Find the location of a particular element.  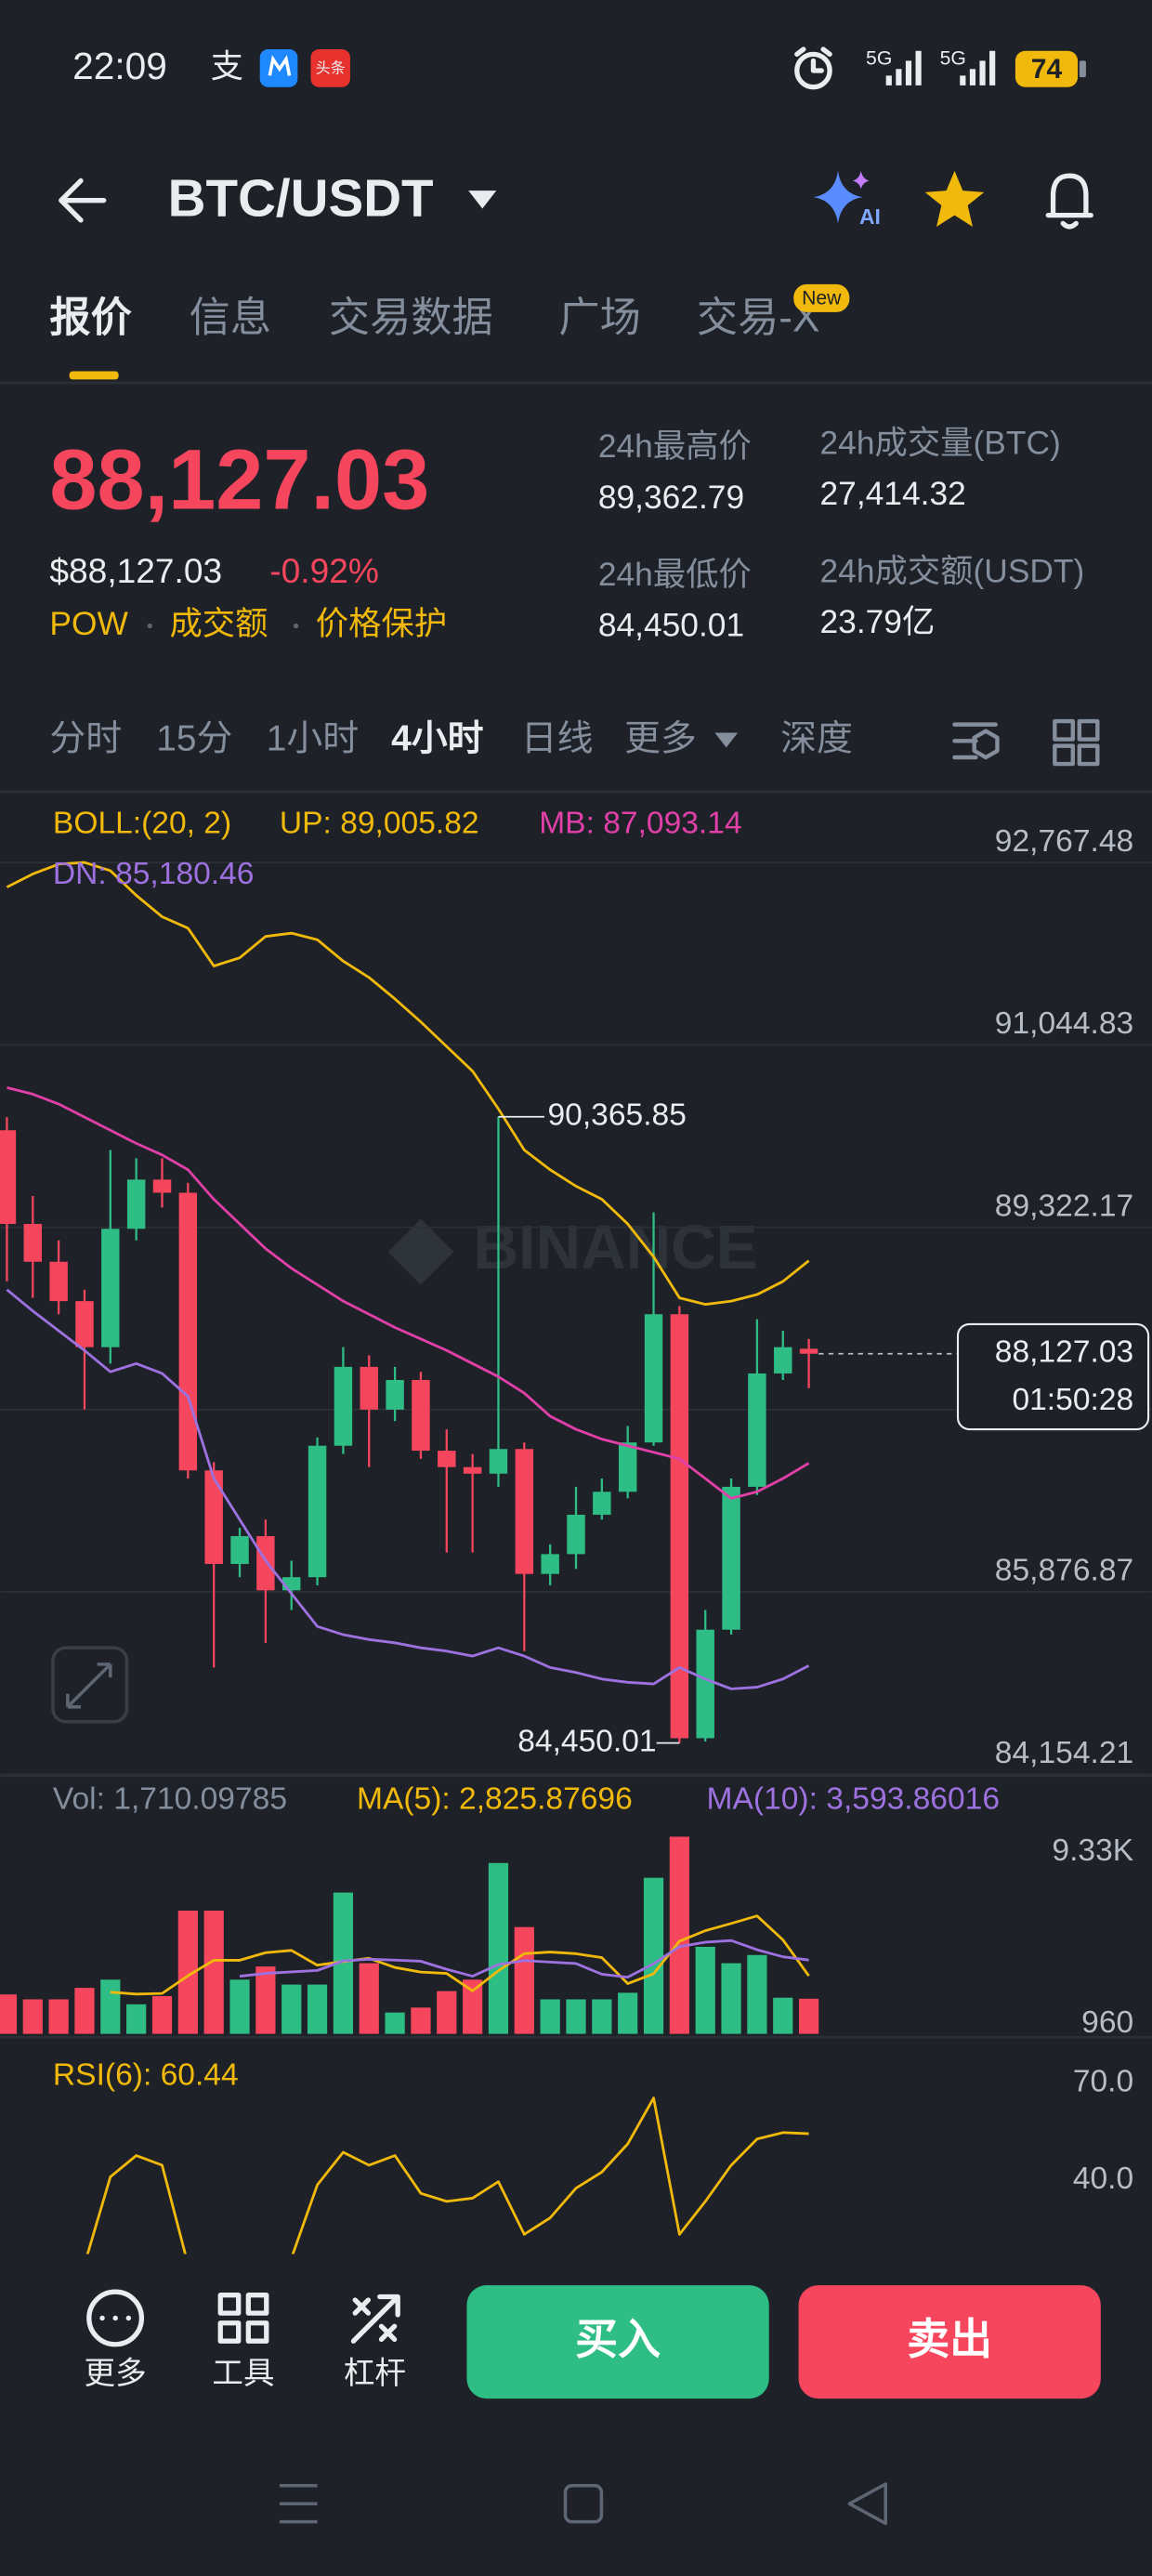

signal-icon is located at coordinates (978, 67).